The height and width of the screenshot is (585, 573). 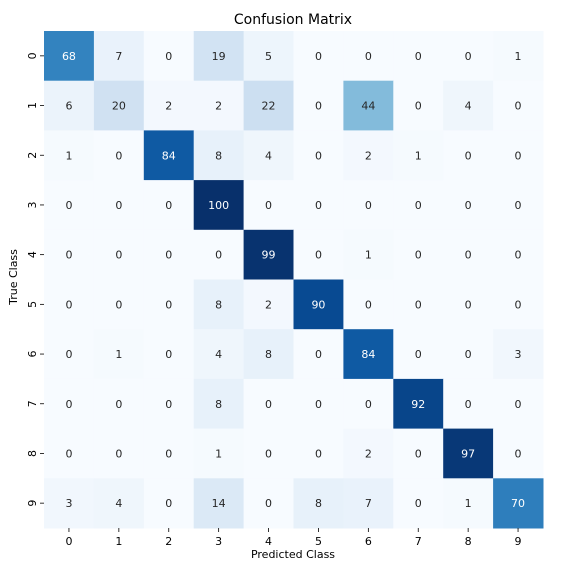 What do you see at coordinates (68, 304) in the screenshot?
I see `cell-value-r5-c0: 0` at bounding box center [68, 304].